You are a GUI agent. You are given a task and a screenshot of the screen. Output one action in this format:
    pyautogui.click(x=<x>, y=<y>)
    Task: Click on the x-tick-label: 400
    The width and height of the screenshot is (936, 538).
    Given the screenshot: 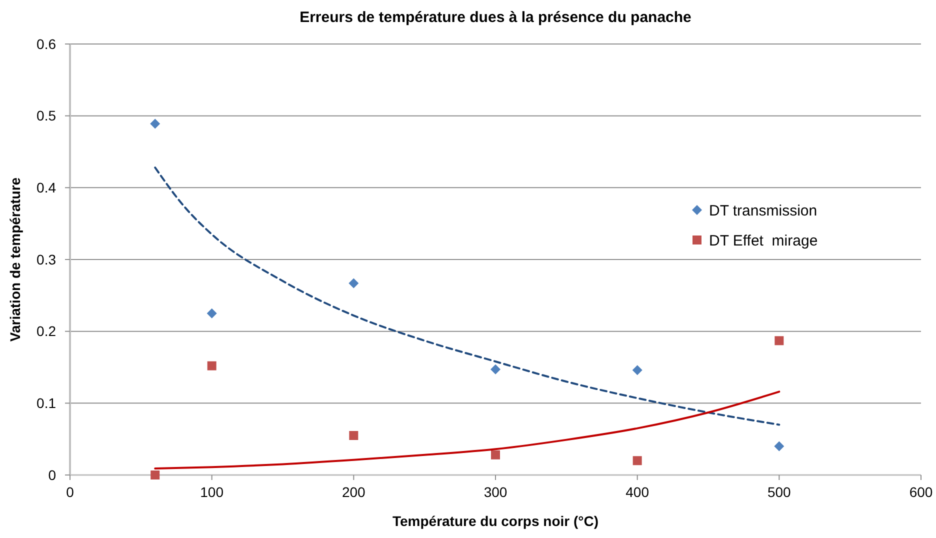 What is the action you would take?
    pyautogui.click(x=638, y=492)
    